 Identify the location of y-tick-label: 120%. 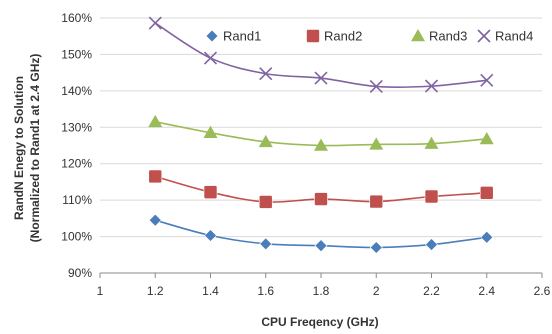
(76, 164).